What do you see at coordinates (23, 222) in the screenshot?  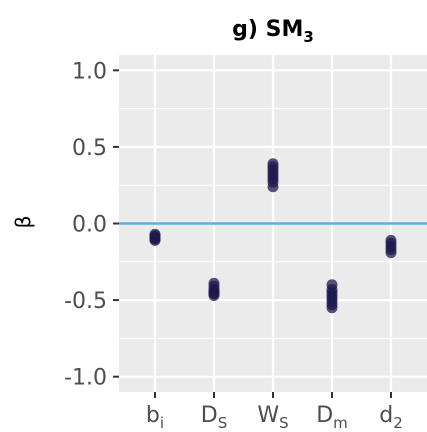 I see `y-axis-label: β` at bounding box center [23, 222].